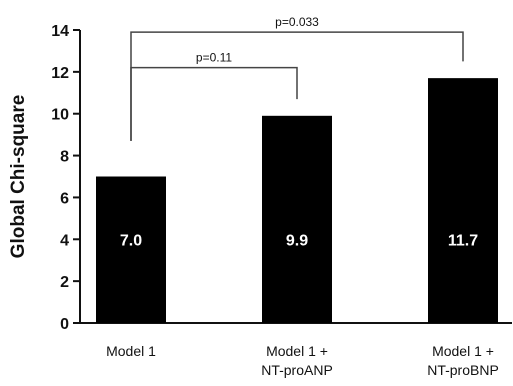 The image size is (513, 386). What do you see at coordinates (18, 177) in the screenshot?
I see `y-axis-title: Global Chi-square` at bounding box center [18, 177].